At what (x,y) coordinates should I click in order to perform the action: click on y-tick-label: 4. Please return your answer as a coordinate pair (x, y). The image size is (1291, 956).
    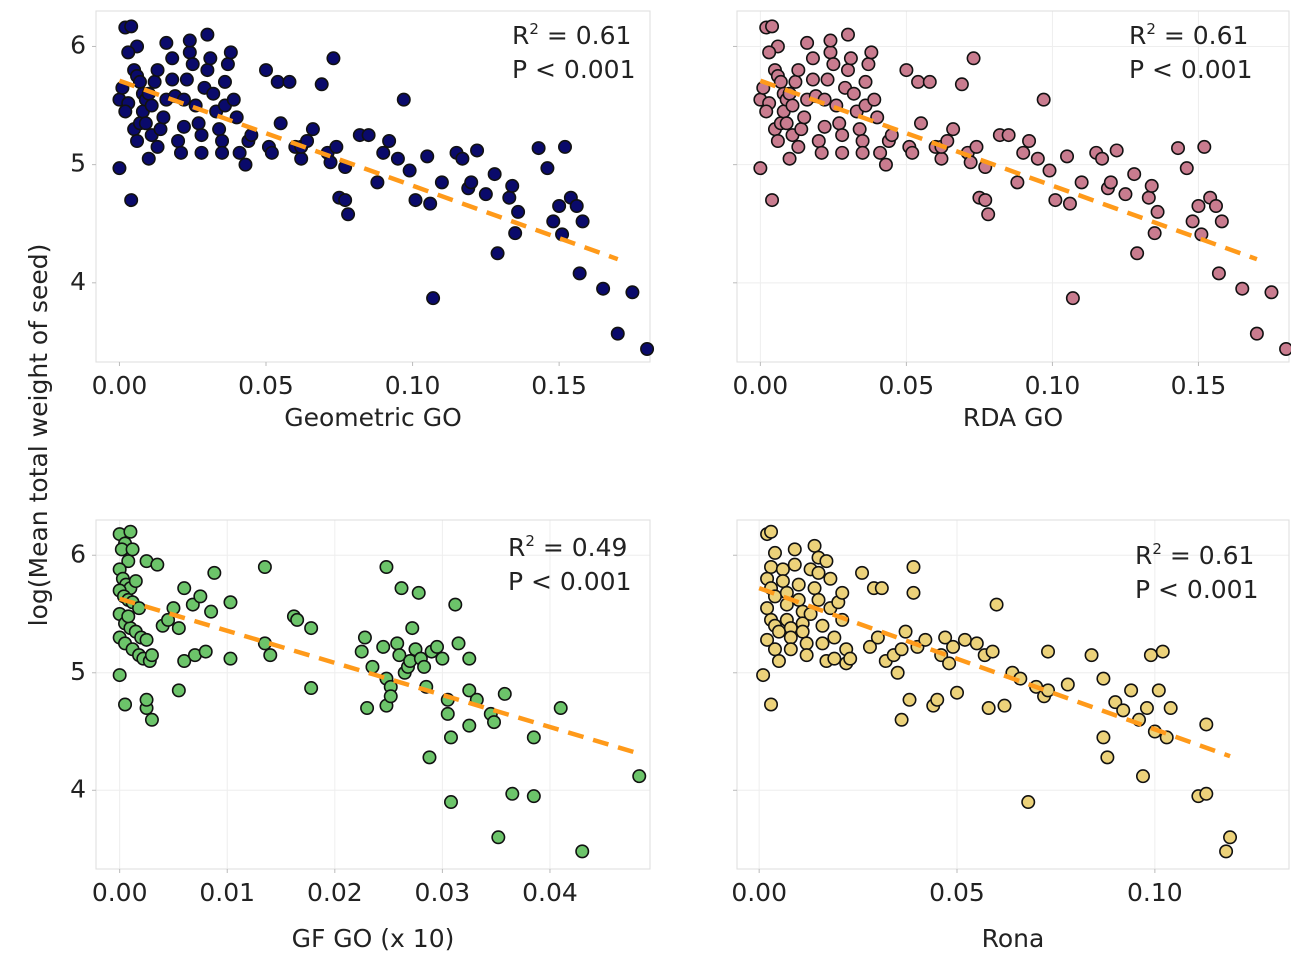
    Looking at the image, I should click on (78, 788).